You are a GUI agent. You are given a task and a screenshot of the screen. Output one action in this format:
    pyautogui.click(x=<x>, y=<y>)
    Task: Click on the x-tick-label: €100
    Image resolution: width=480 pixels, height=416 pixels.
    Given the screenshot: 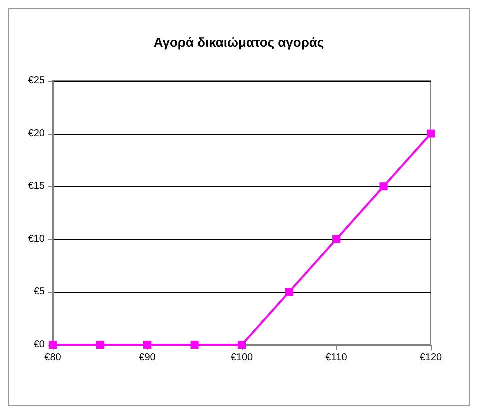 What is the action you would take?
    pyautogui.click(x=242, y=358)
    